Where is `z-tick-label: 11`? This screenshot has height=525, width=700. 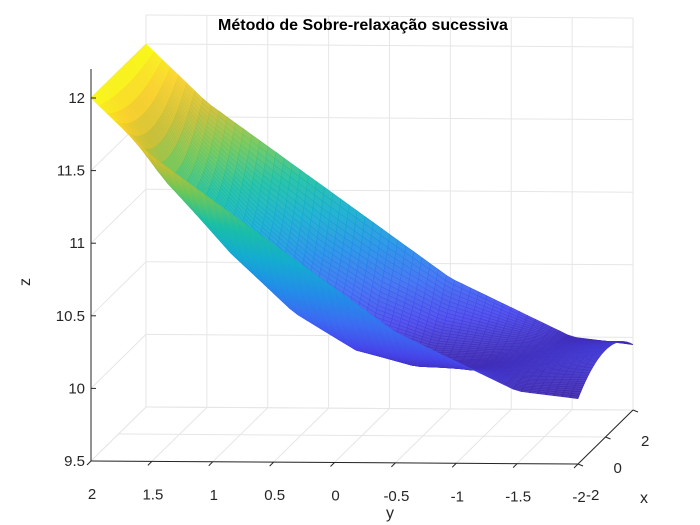
z-tick-label: 11 is located at coordinates (77, 243).